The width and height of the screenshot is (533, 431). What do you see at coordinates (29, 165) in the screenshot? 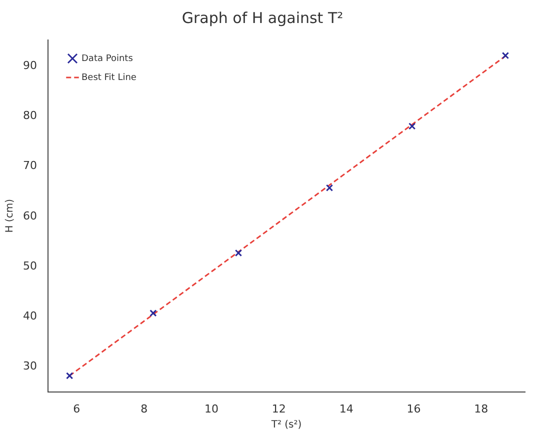
I see `y-tick-label: 70` at bounding box center [29, 165].